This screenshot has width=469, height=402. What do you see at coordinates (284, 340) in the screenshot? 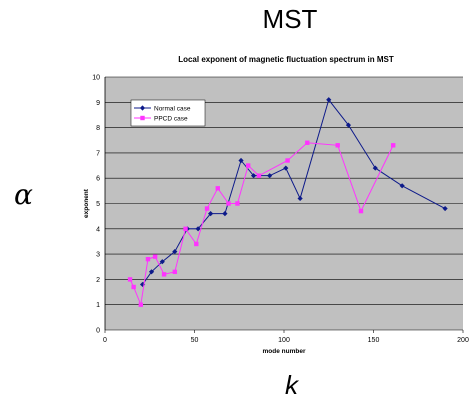
I see `x-tick-label: 100` at bounding box center [284, 340].